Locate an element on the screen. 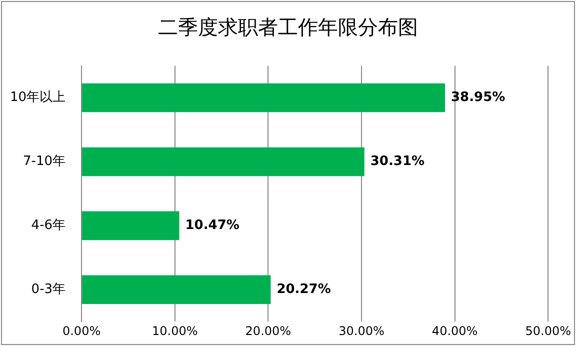  data-label: 10.47% is located at coordinates (212, 226).